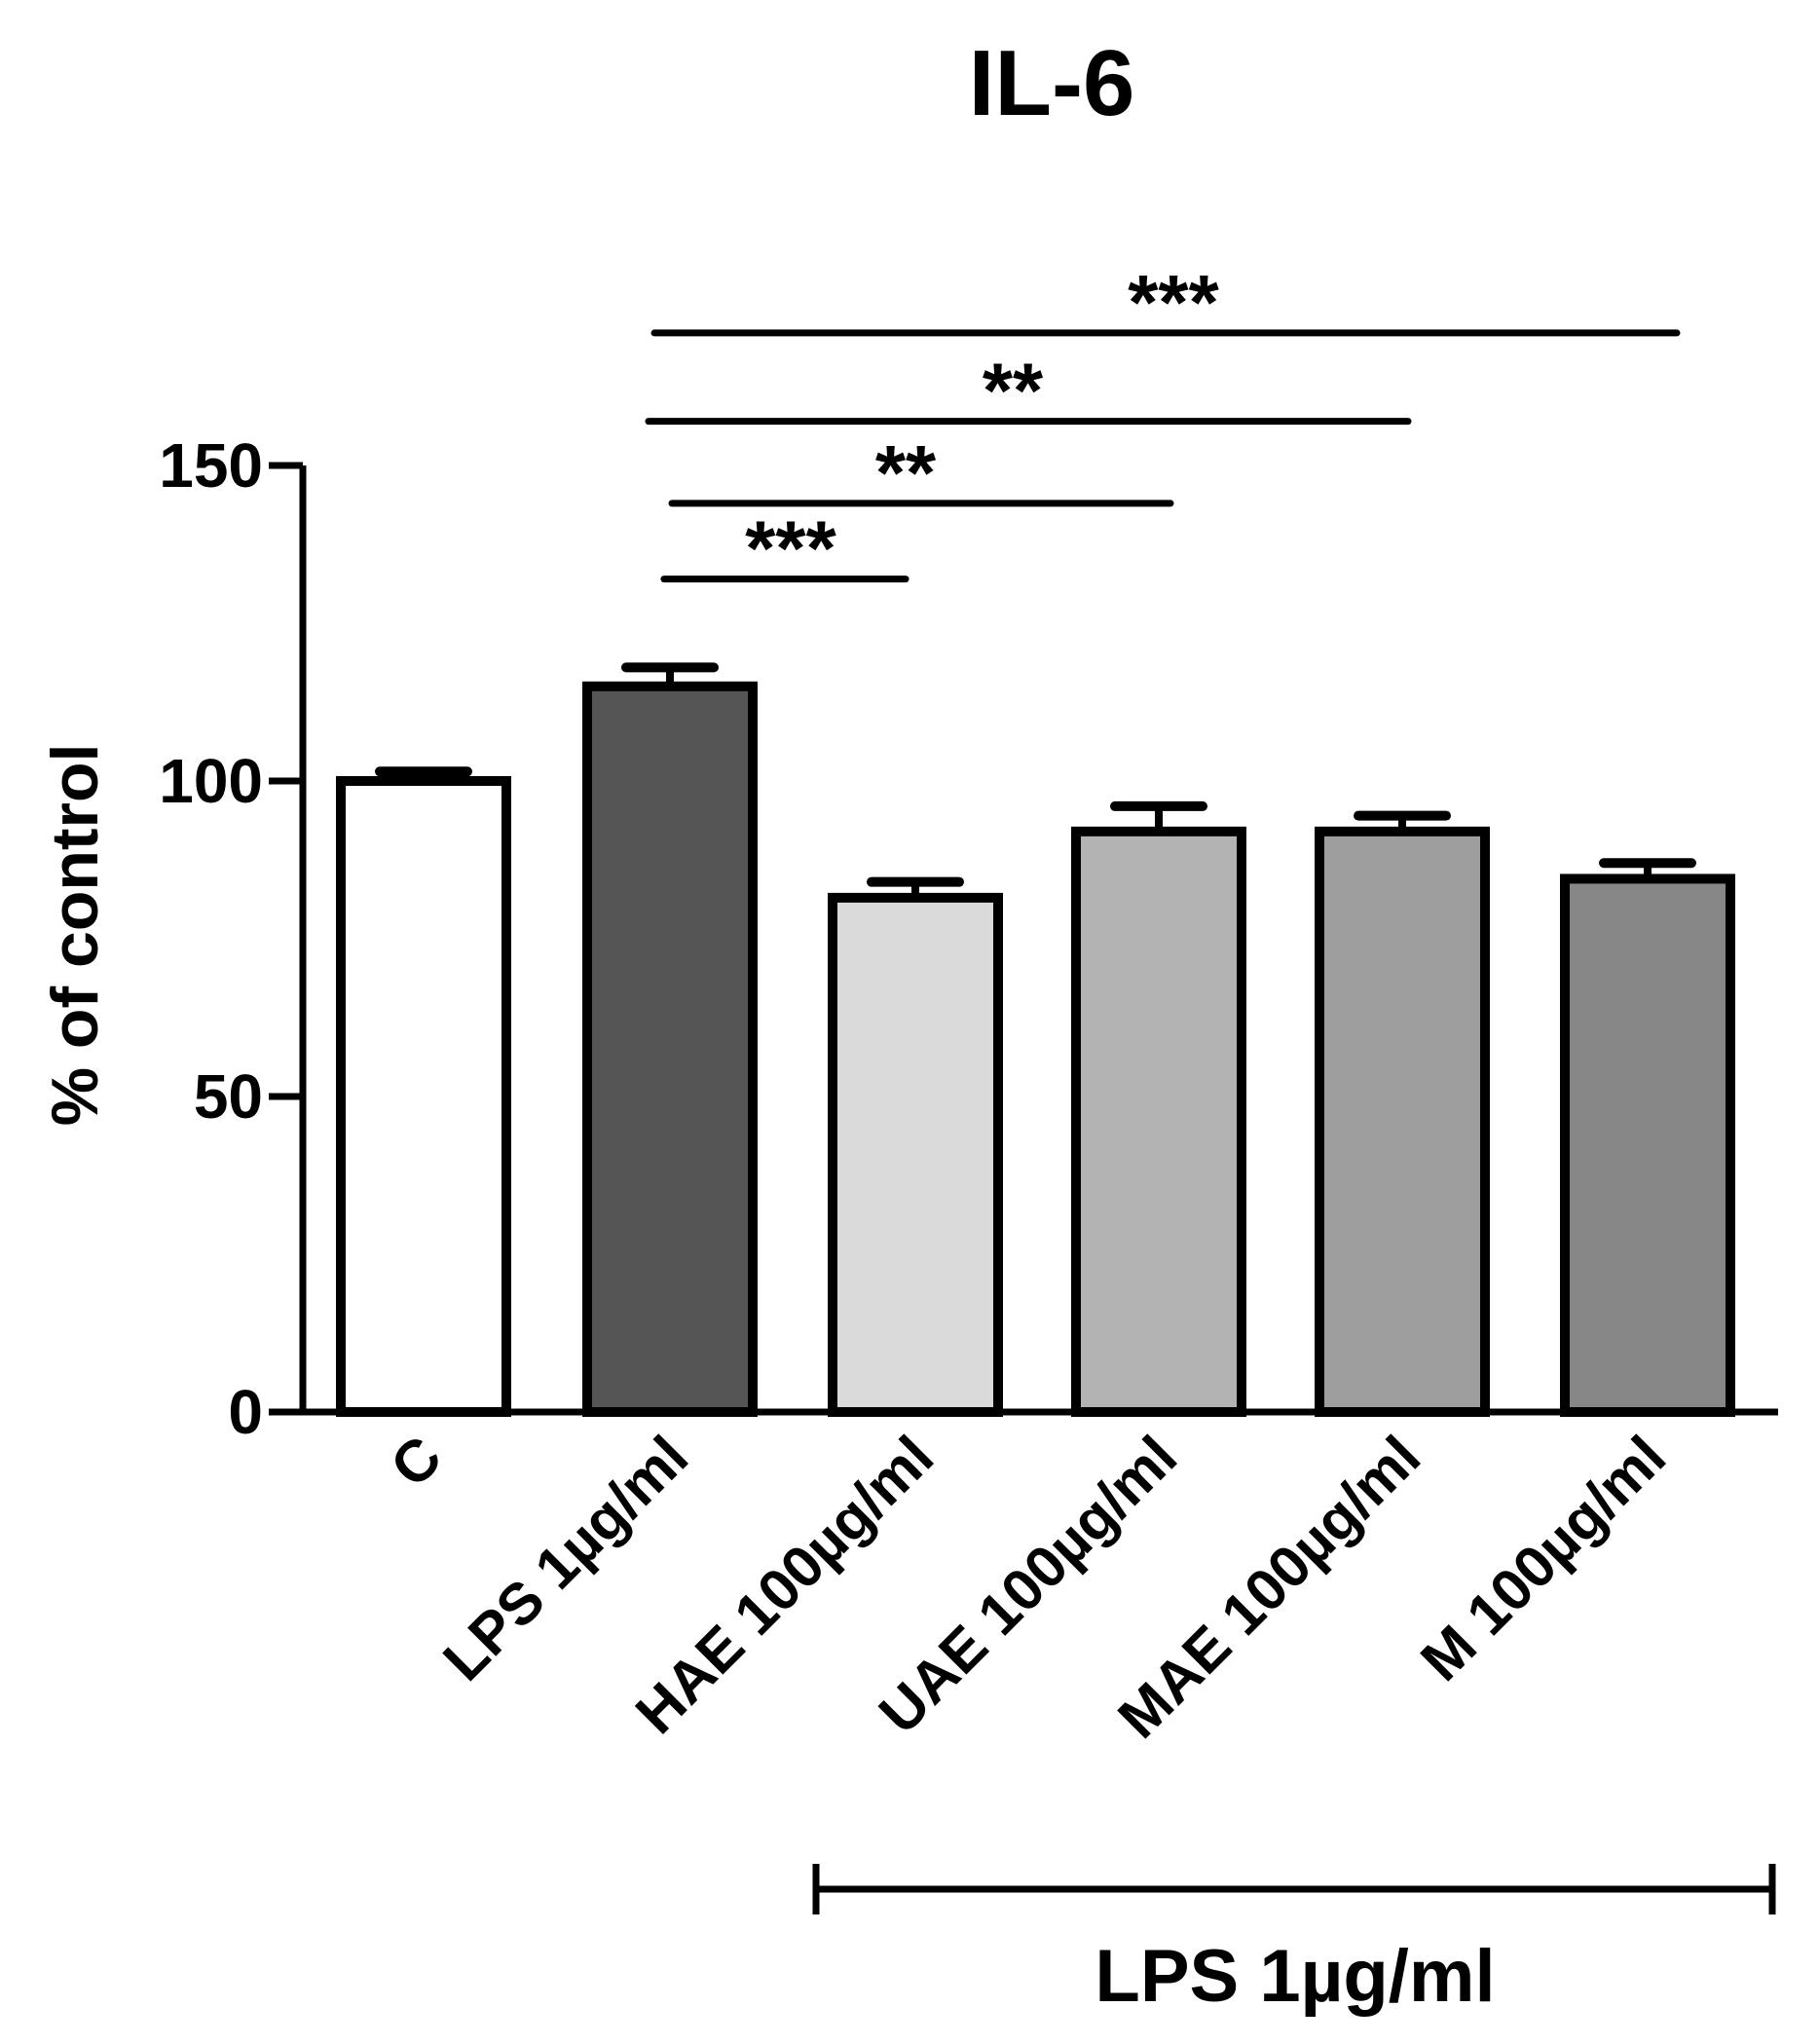  Describe the element at coordinates (1295, 1976) in the screenshot. I see `bracket-label: LPS 1µg/ml` at that location.